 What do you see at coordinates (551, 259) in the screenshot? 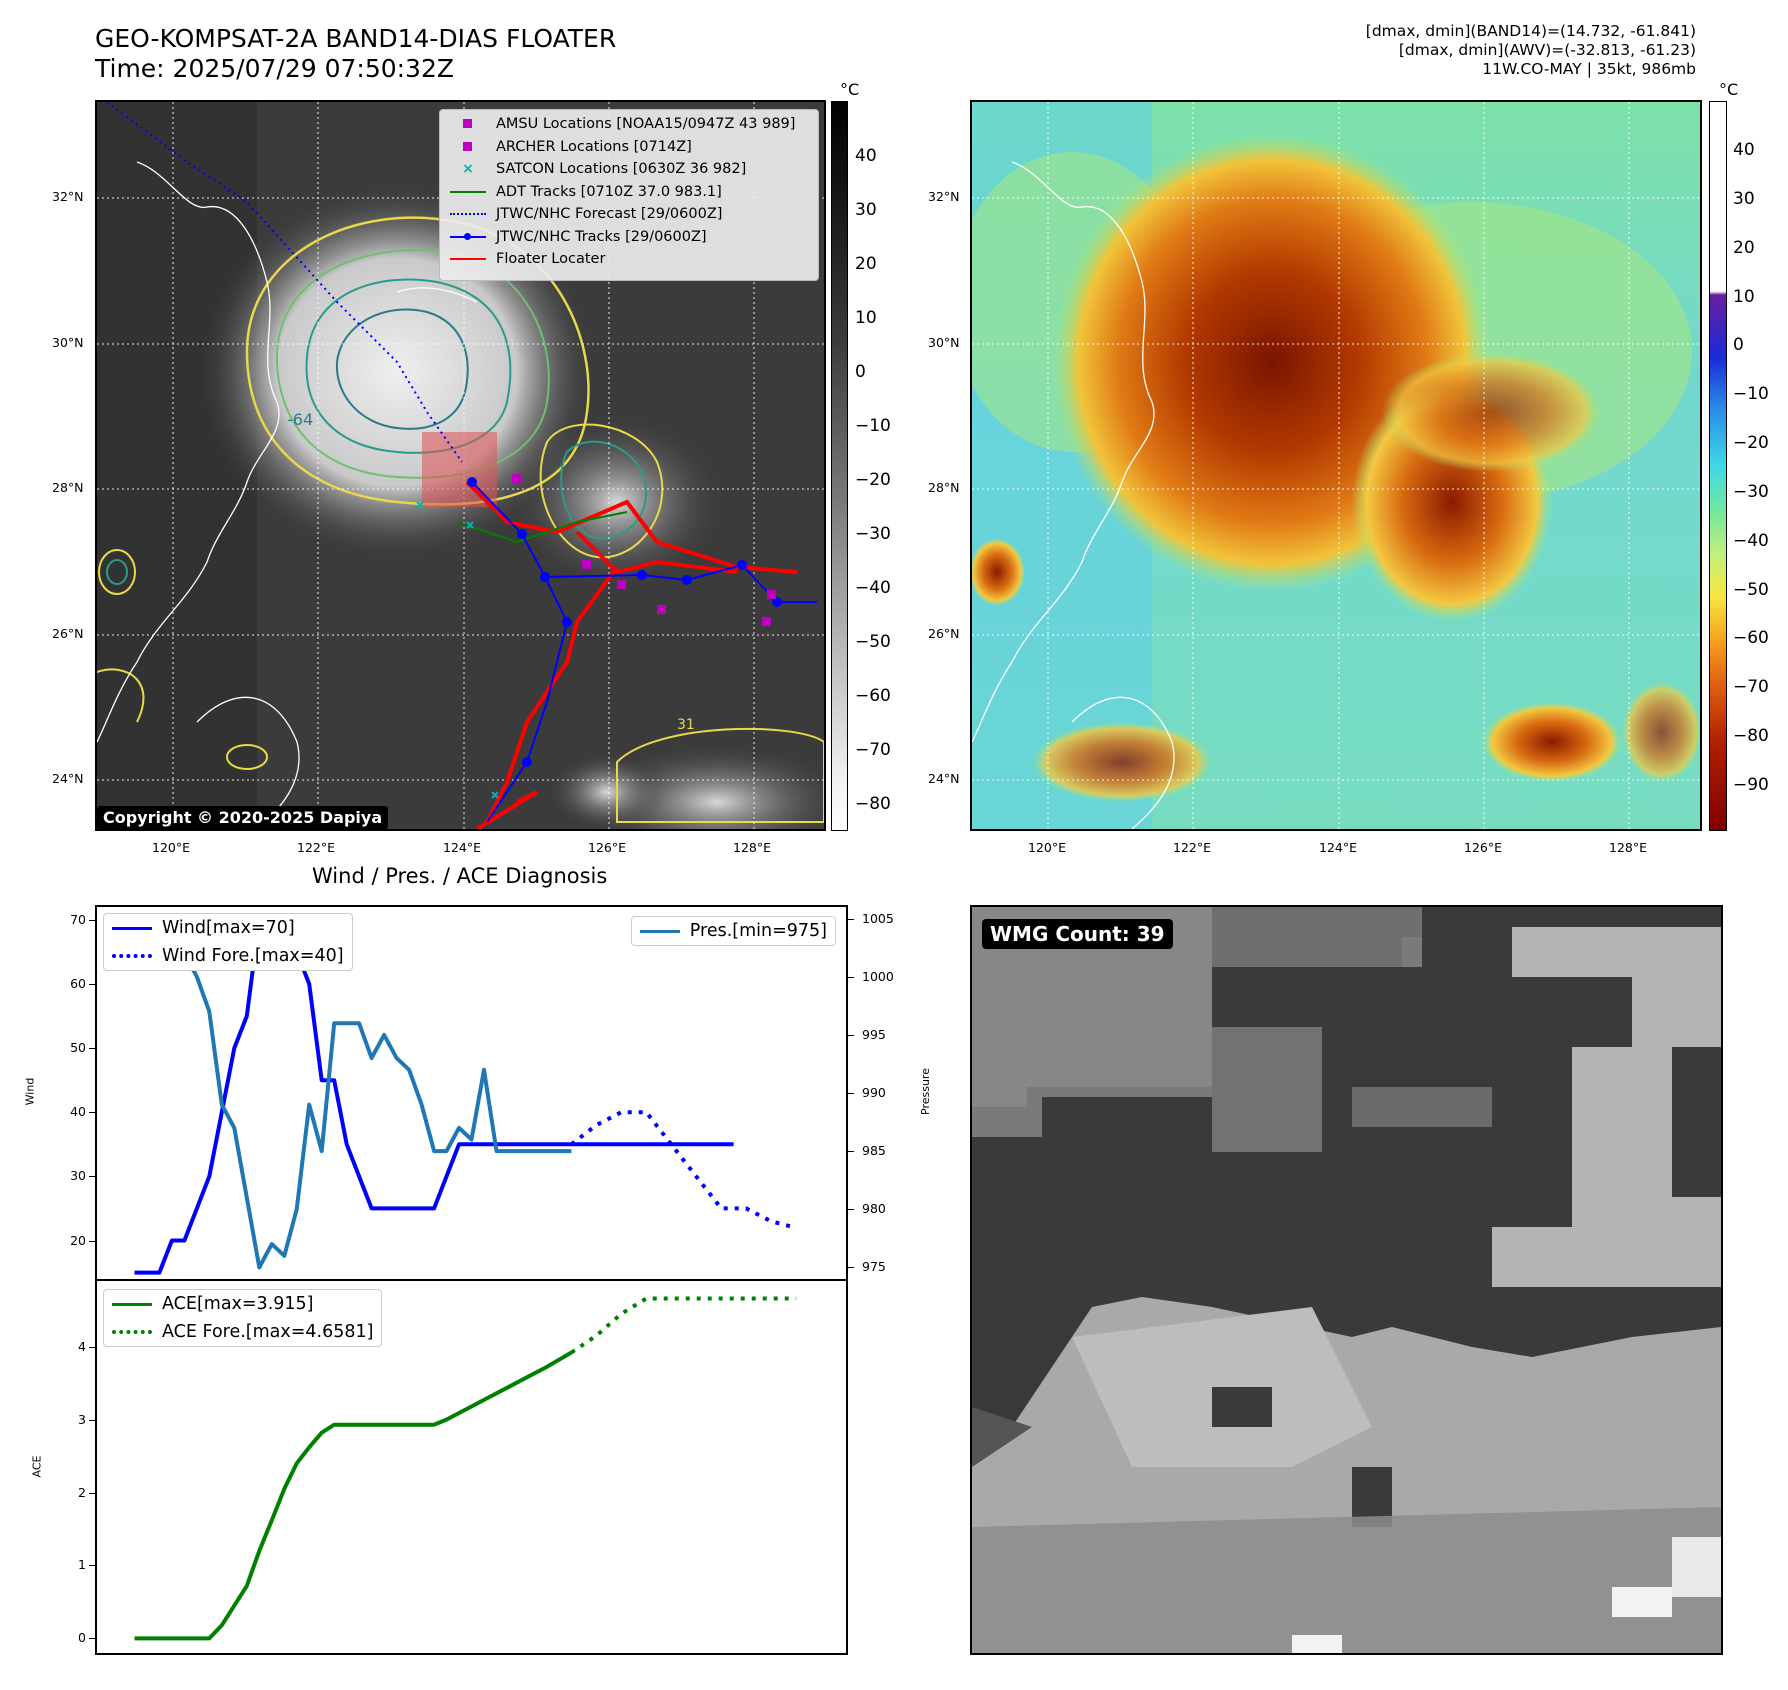
I see `legend-label: Floater Locater` at bounding box center [551, 259].